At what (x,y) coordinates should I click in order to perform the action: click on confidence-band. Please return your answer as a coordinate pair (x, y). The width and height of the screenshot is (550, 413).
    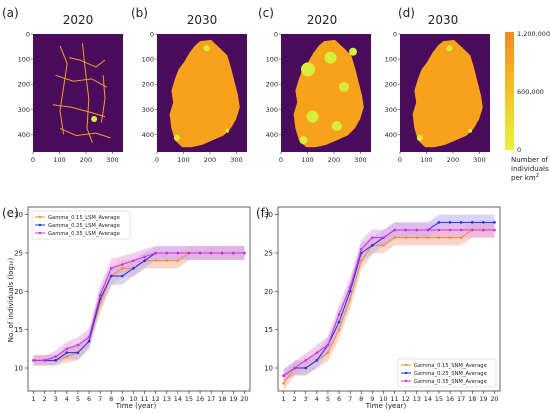
    Looking at the image, I should click on (389, 302).